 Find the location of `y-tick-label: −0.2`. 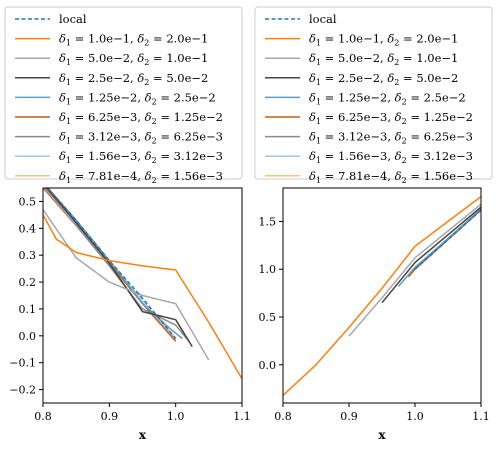

y-tick-label: −0.2 is located at coordinates (22, 390).